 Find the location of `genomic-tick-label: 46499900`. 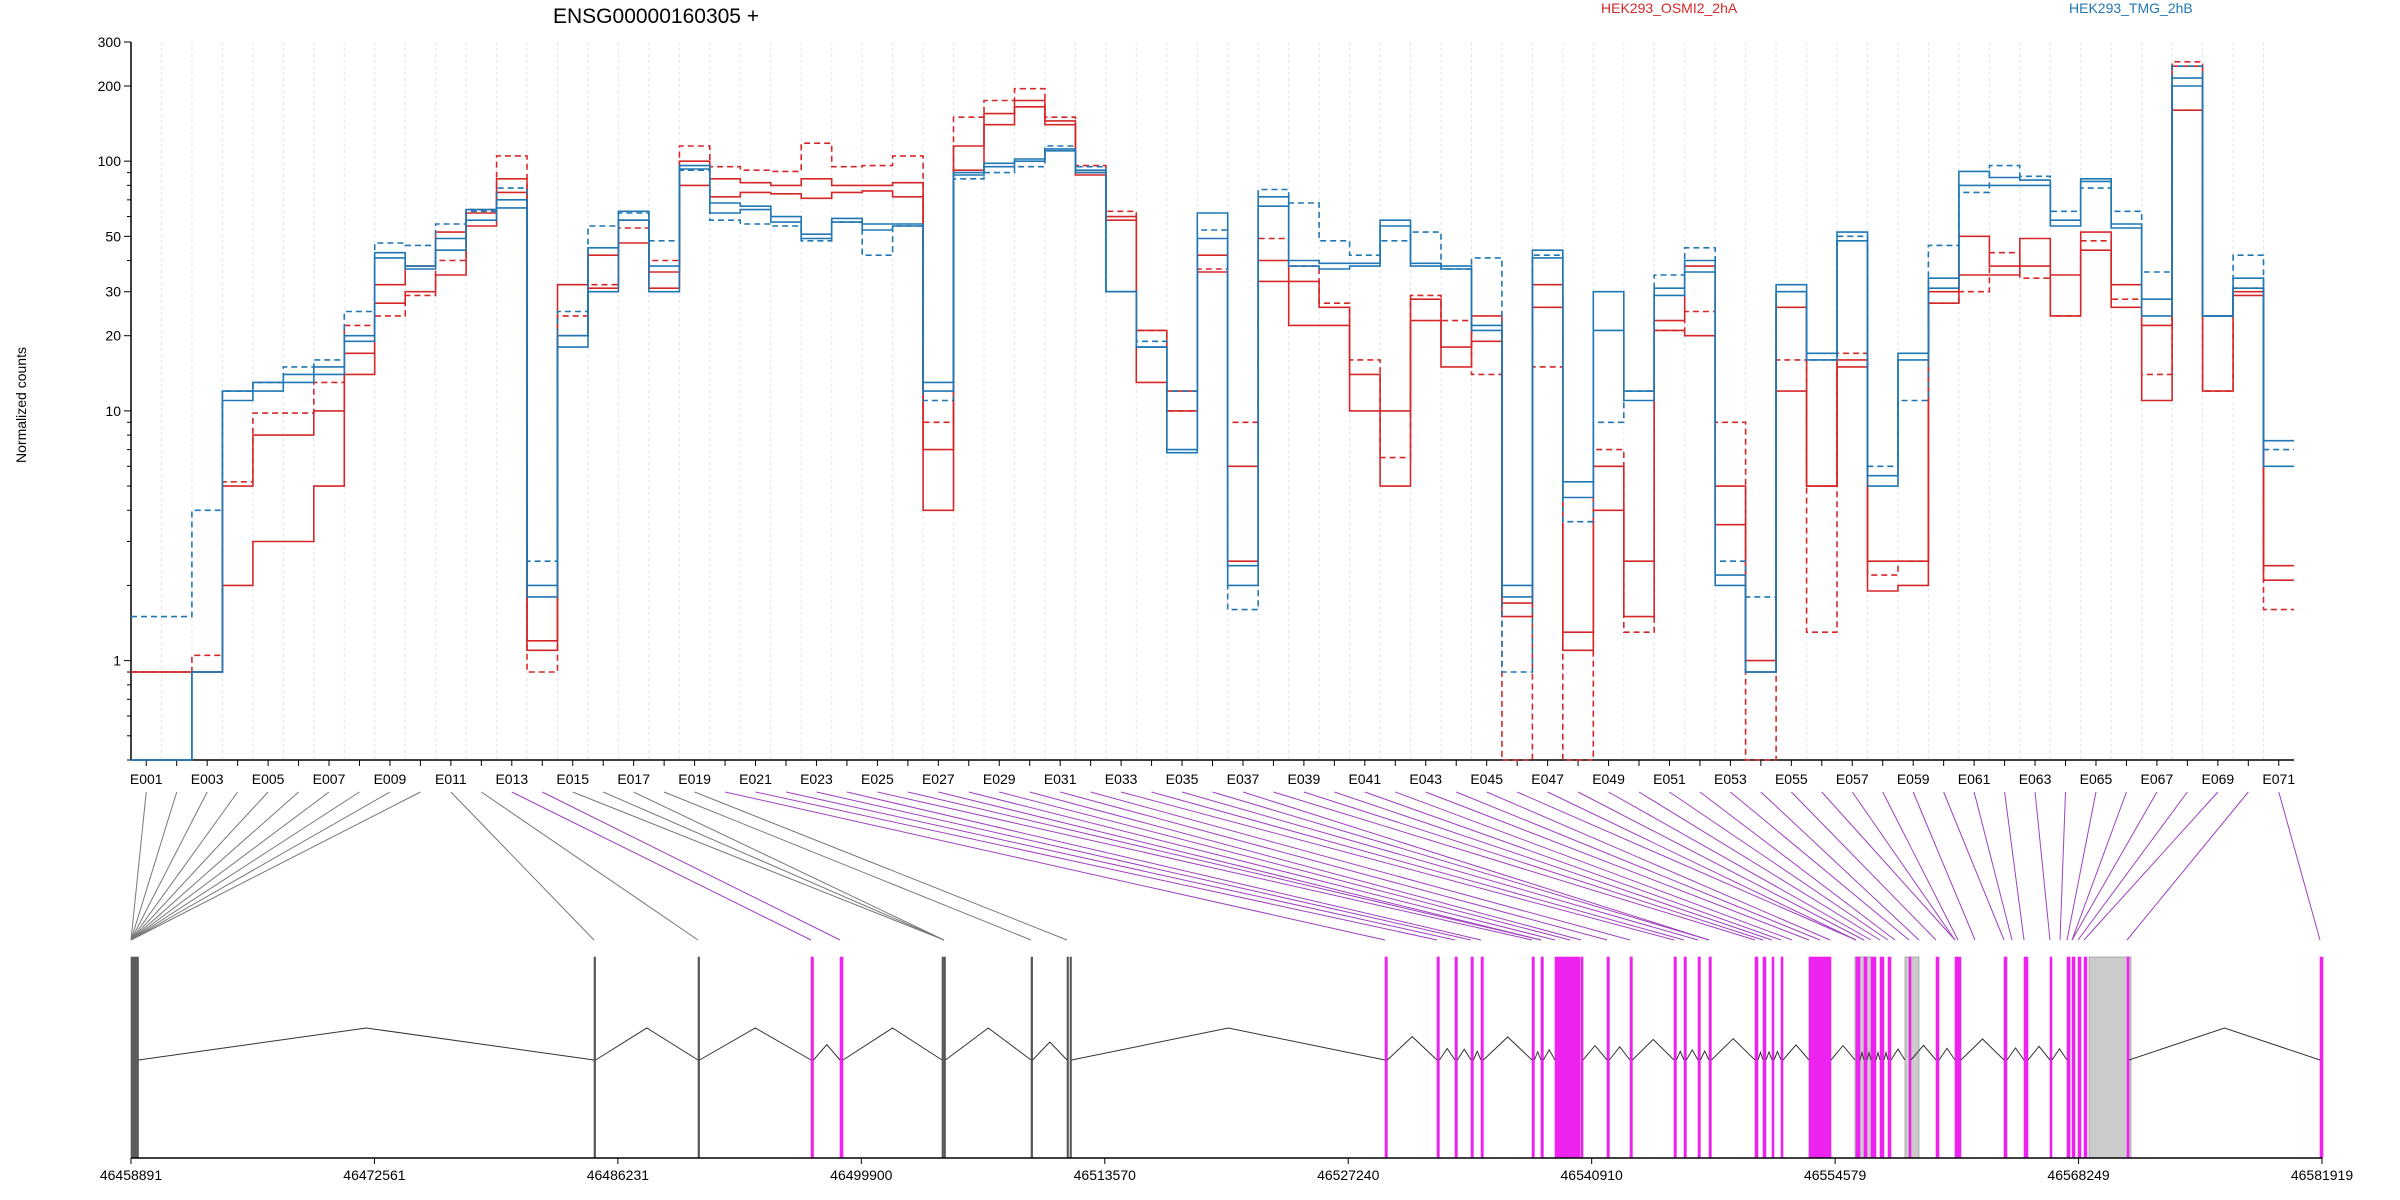

genomic-tick-label: 46499900 is located at coordinates (861, 1175).